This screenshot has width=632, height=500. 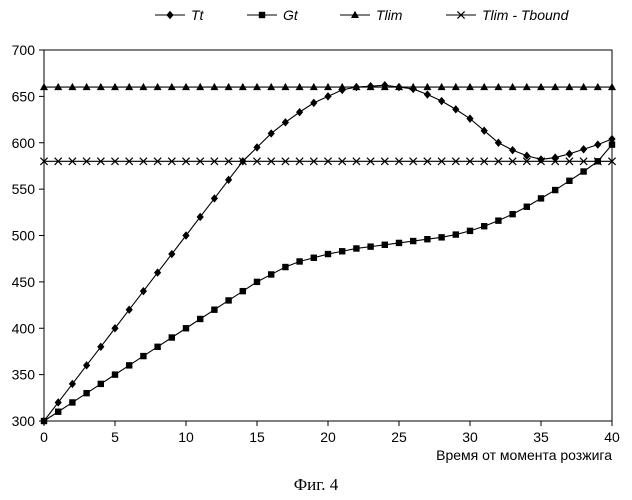 I want to click on legend-label: Gt, so click(x=291, y=15).